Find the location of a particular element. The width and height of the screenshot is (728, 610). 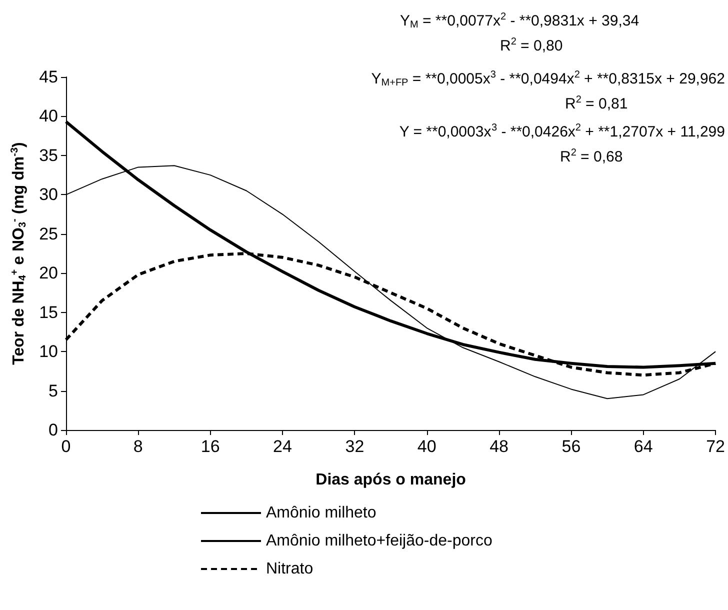

legend-label: Nitrato is located at coordinates (290, 569).